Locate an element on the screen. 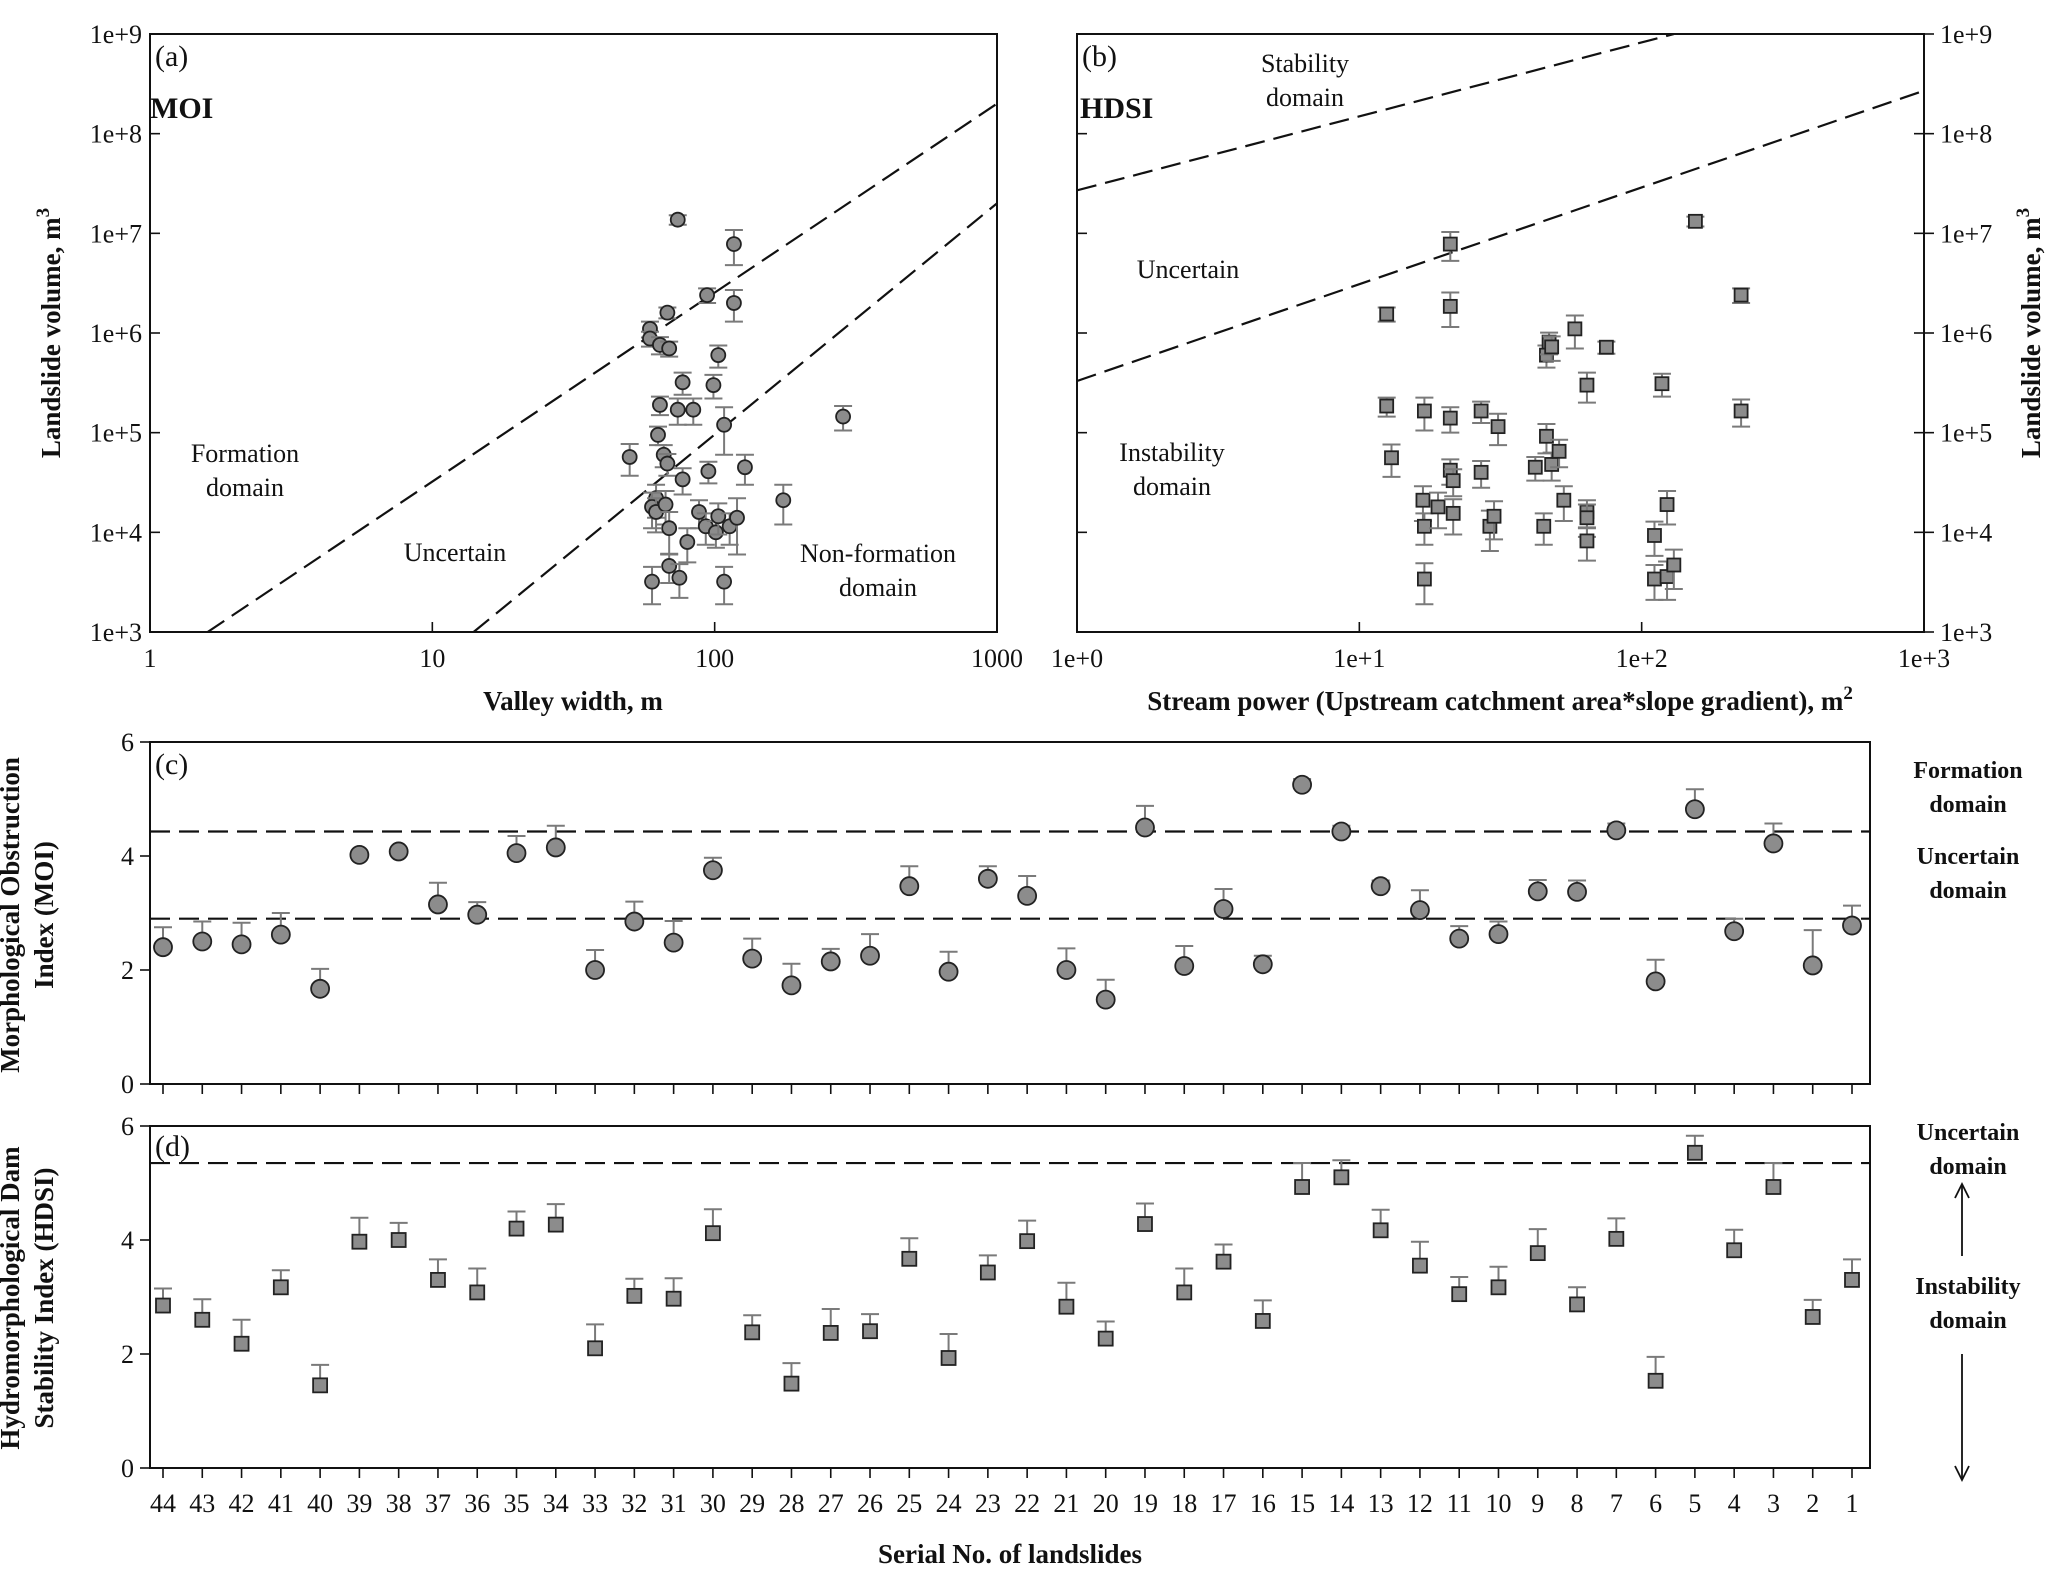  panel-a-region-nonformation-line: domain is located at coordinates (878, 587).